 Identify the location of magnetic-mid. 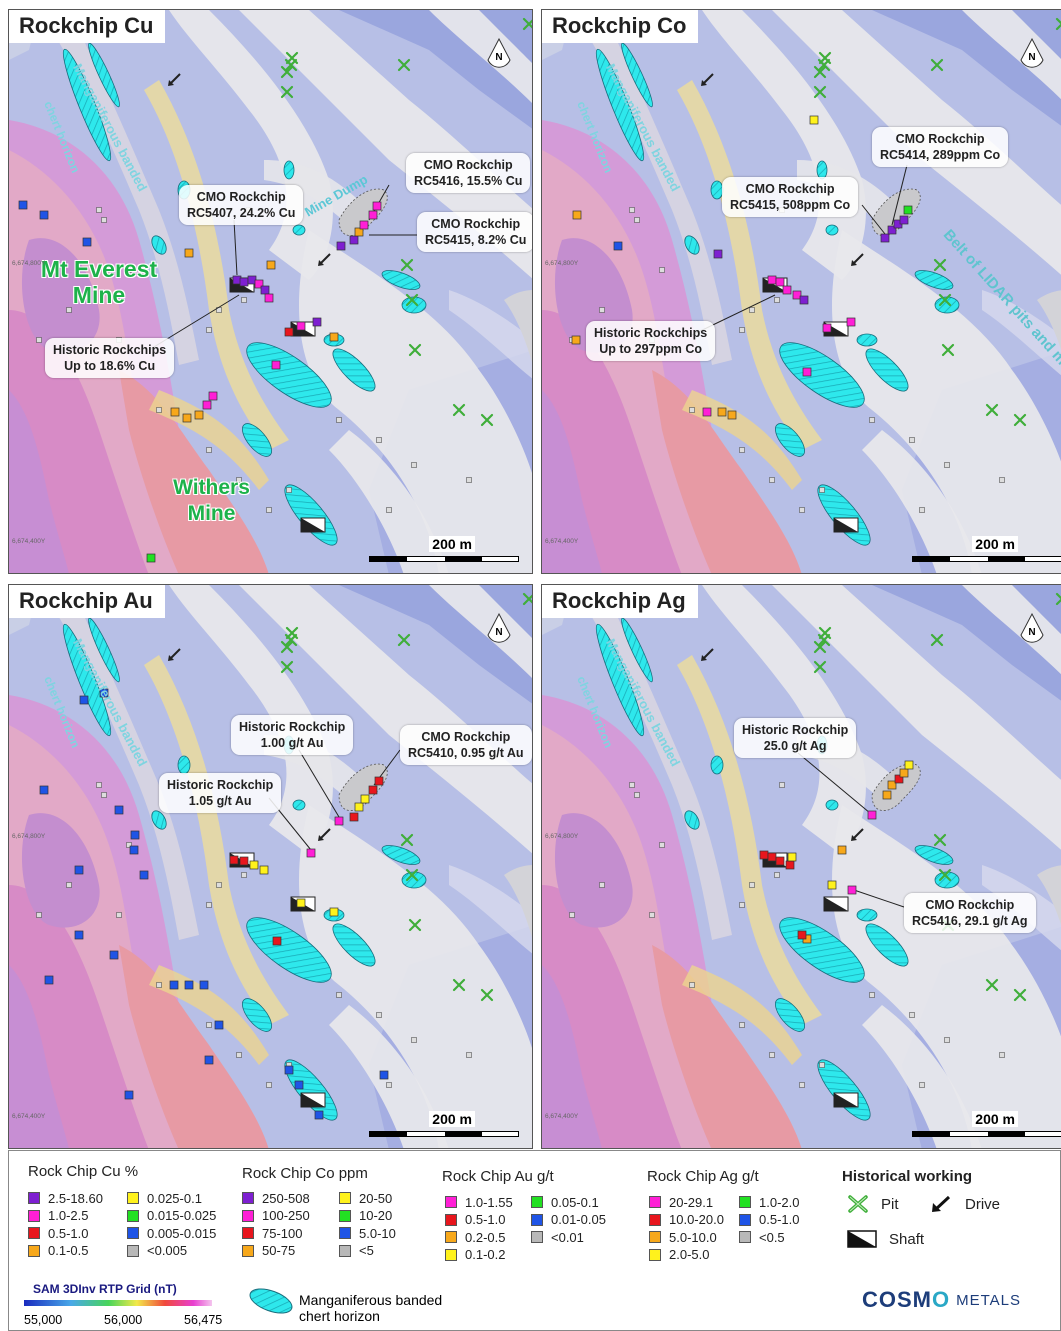
(742, 440).